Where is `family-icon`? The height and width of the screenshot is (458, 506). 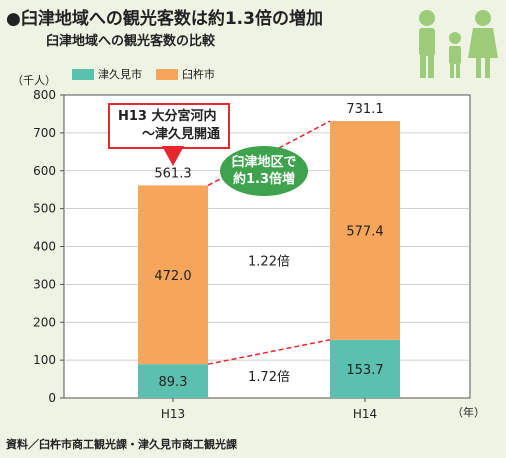
family-icon is located at coordinates (458, 44).